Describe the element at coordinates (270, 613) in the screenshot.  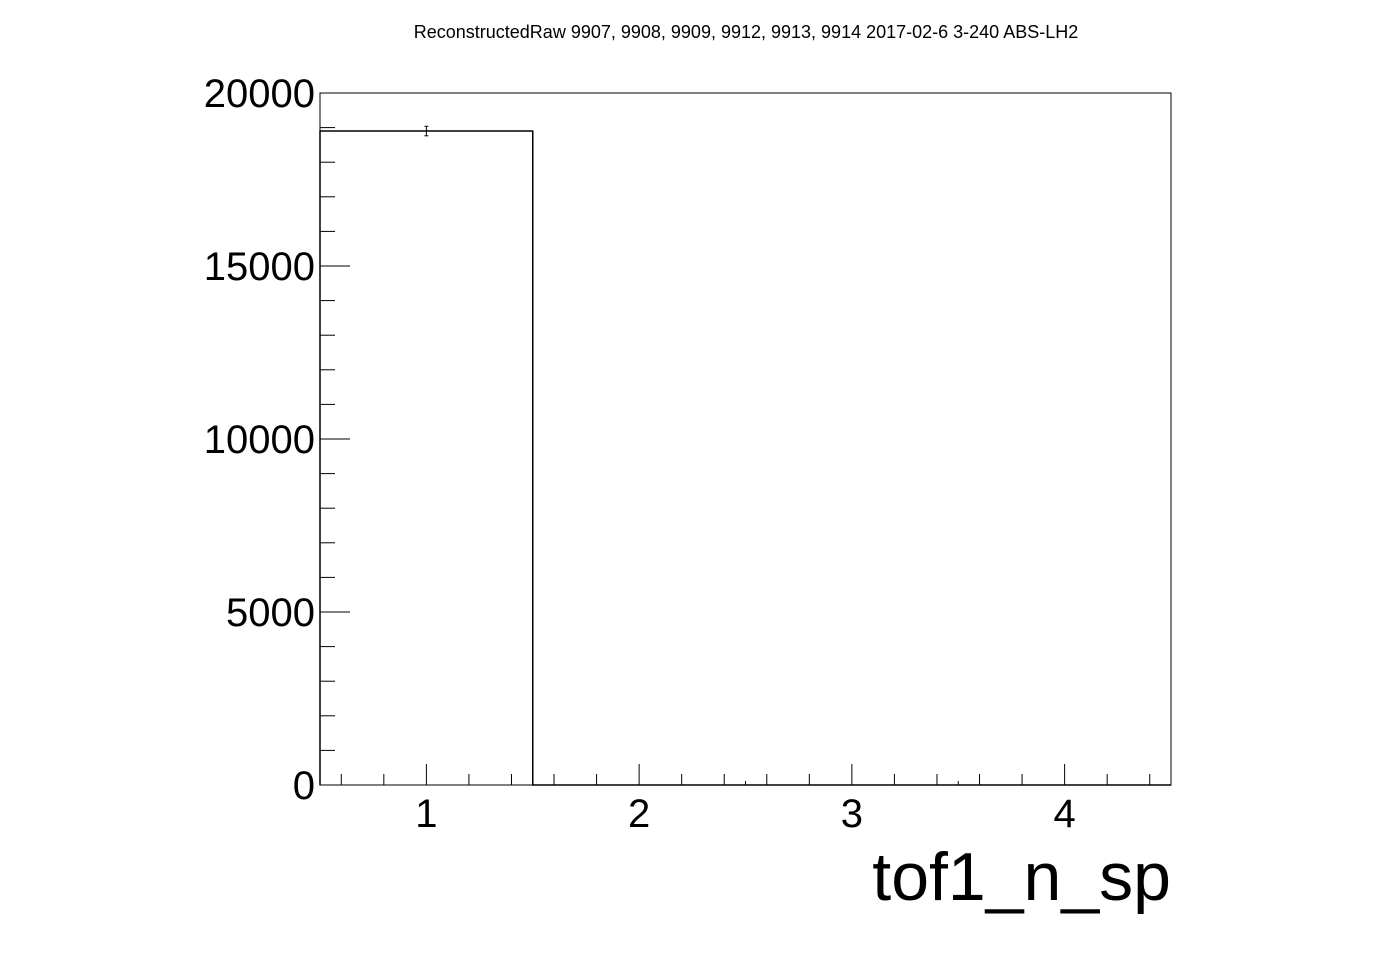
I see `y-tick-label: 5000` at that location.